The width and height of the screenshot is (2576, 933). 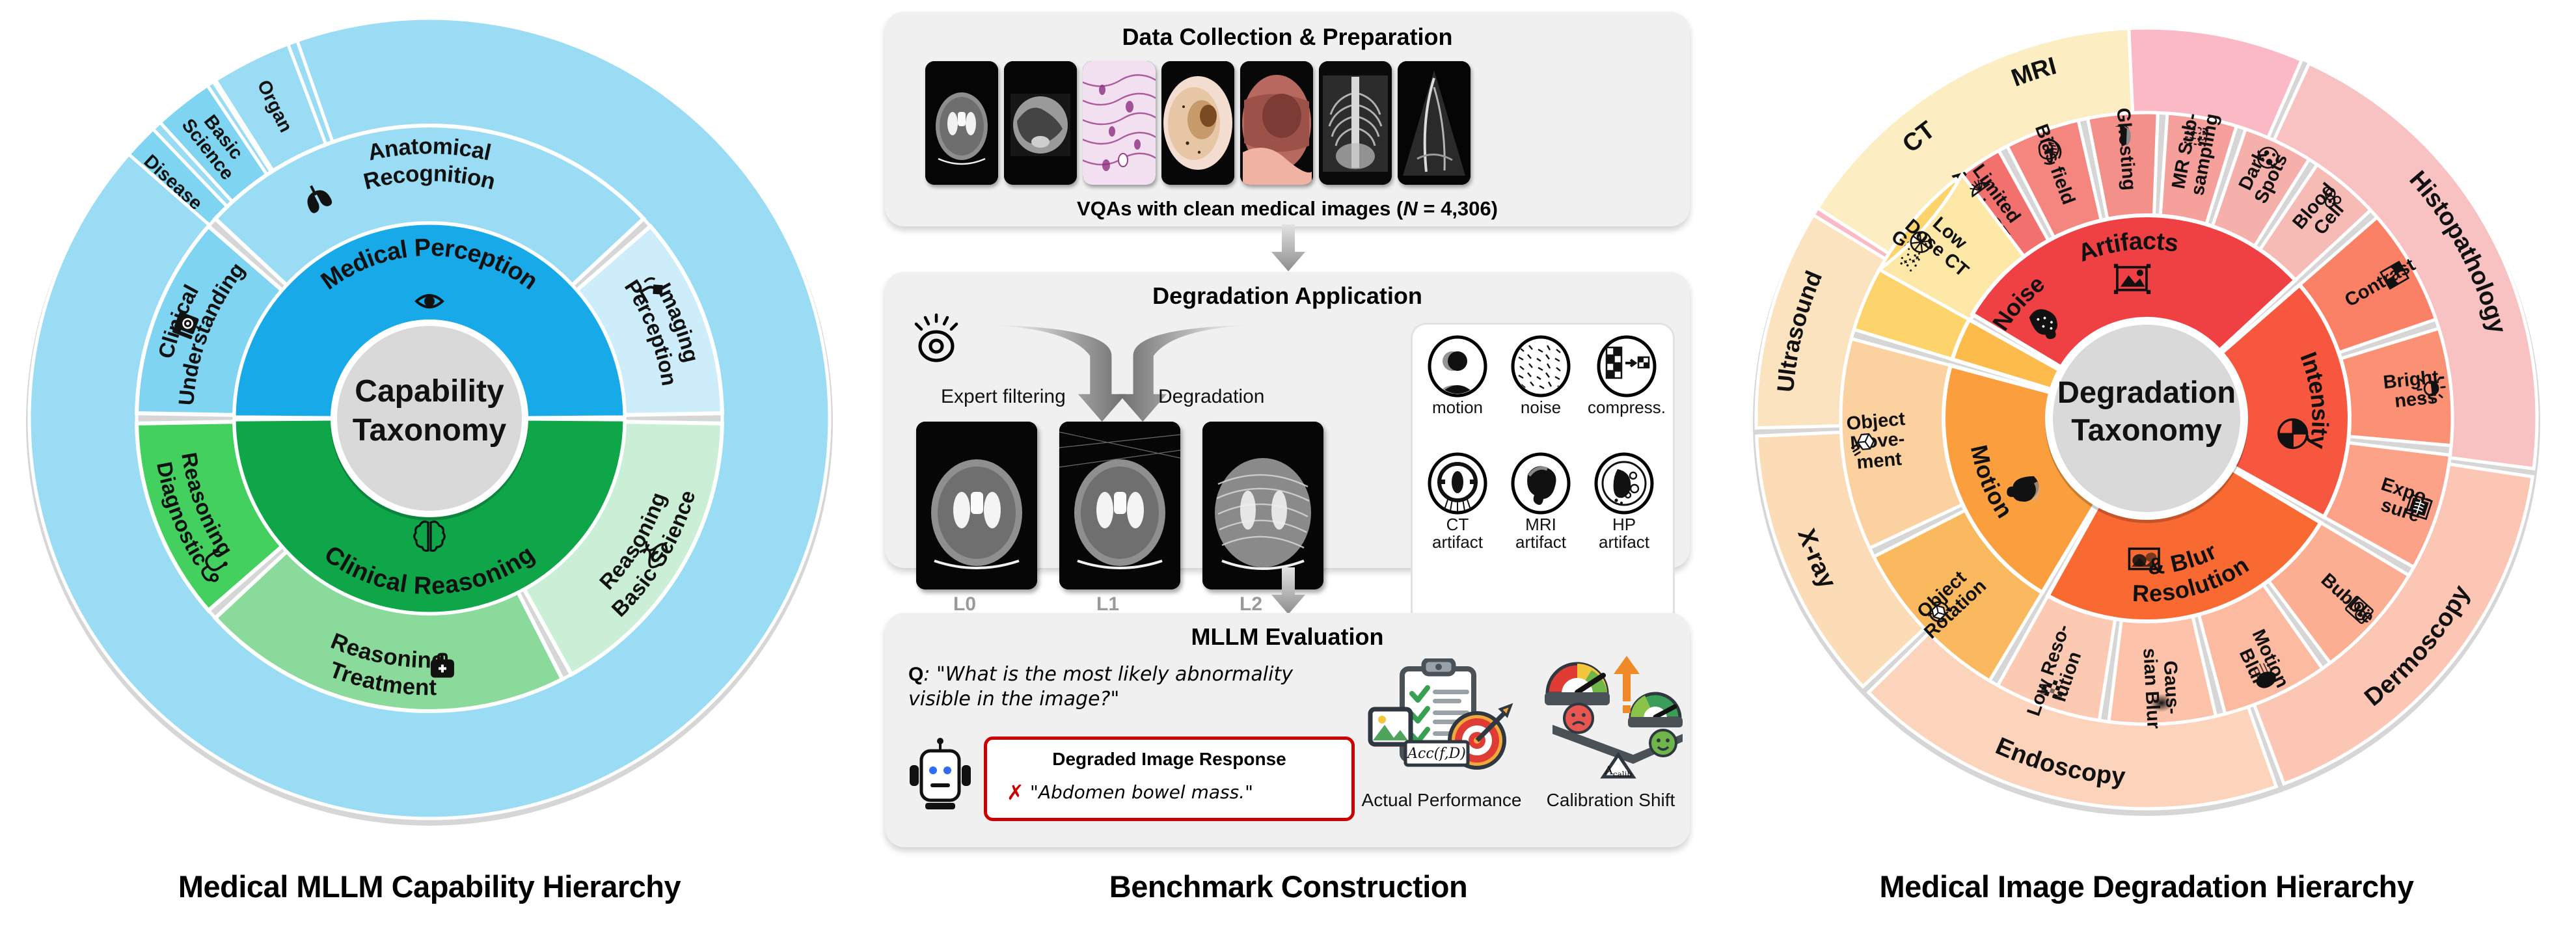 What do you see at coordinates (429, 391) in the screenshot?
I see `capability-center-title-line1: Capability` at bounding box center [429, 391].